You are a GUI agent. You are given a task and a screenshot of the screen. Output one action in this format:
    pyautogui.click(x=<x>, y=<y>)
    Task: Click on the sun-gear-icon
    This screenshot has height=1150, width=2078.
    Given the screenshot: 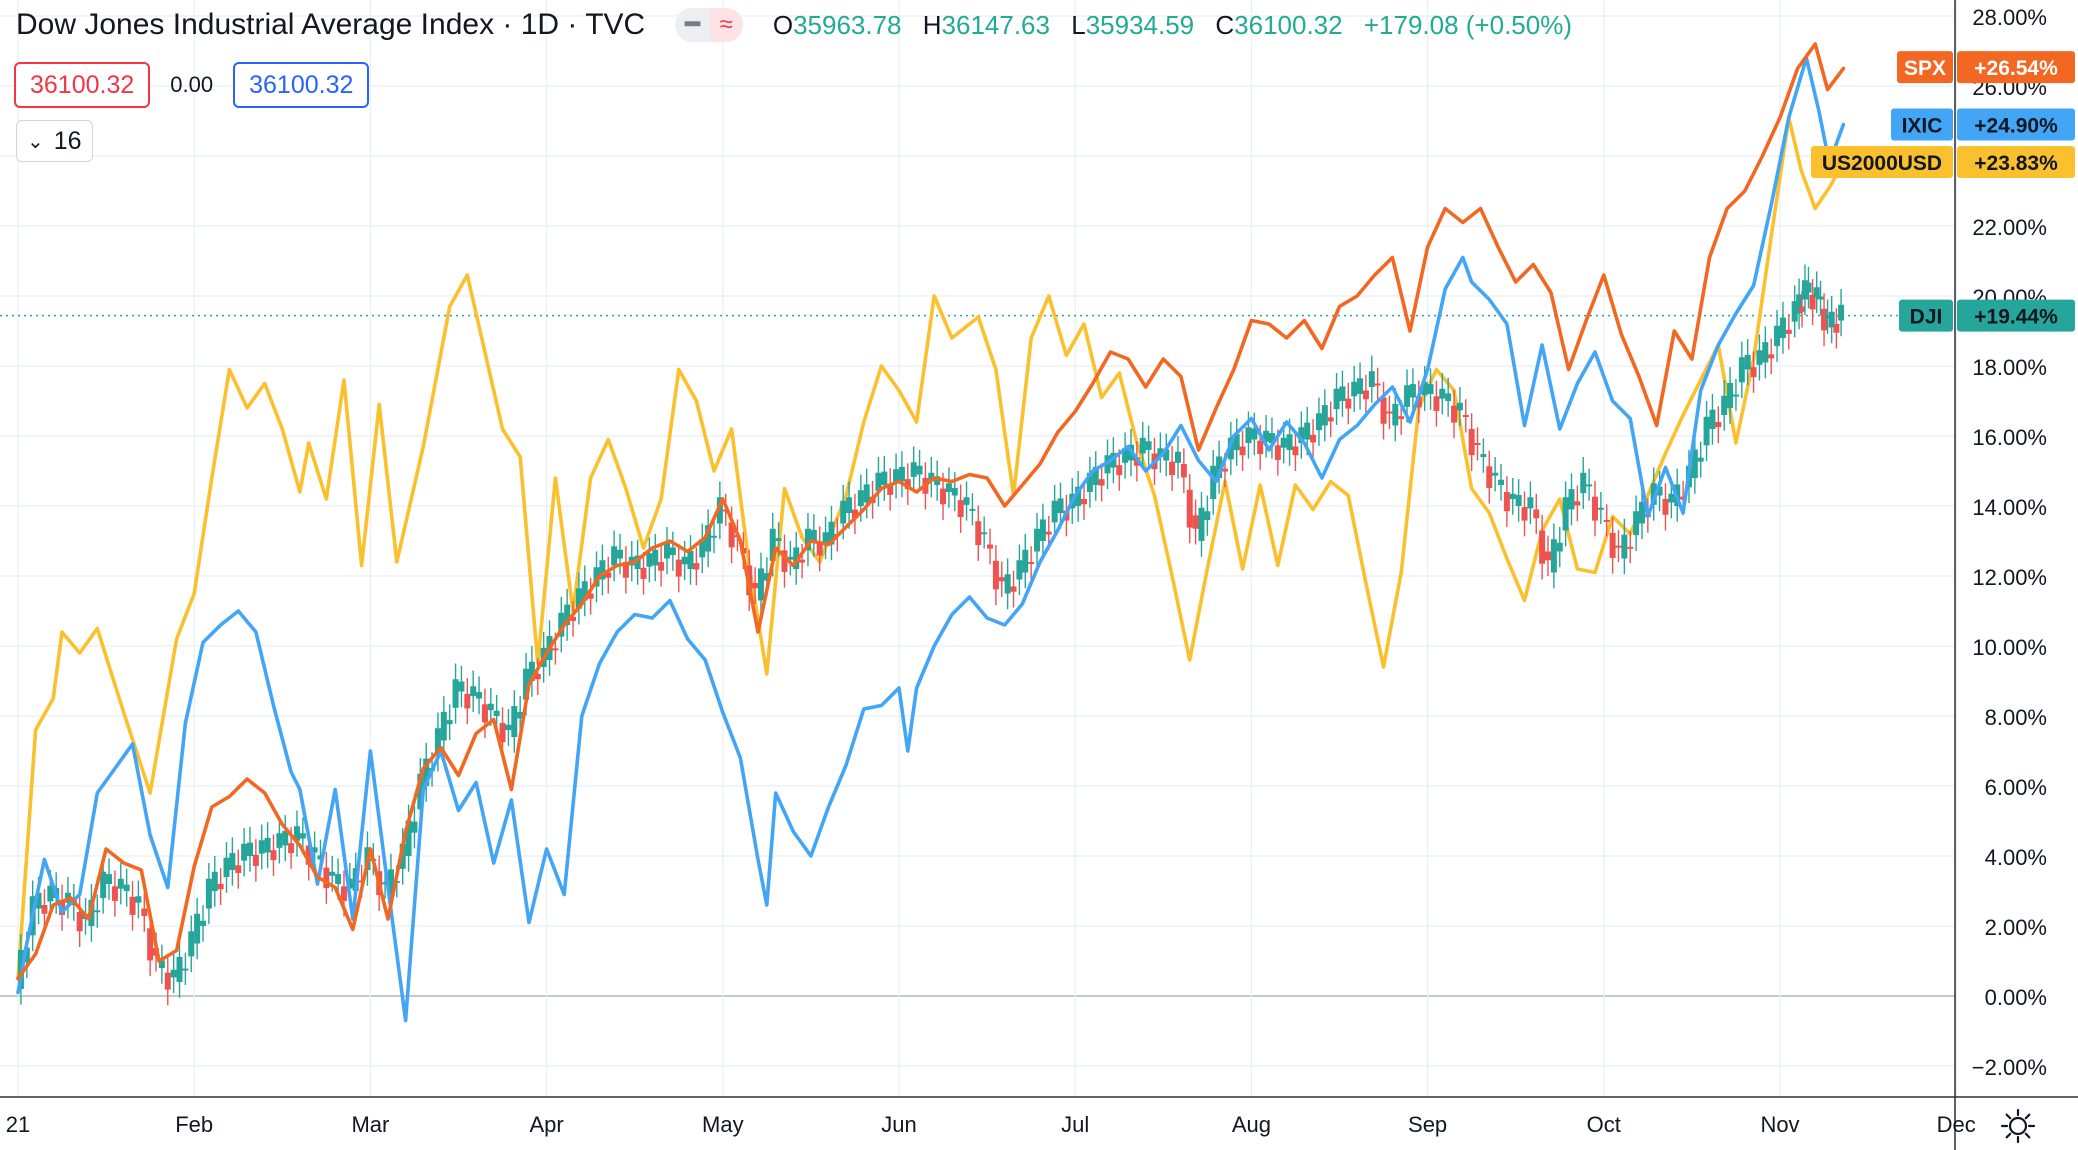 What is the action you would take?
    pyautogui.click(x=2018, y=1126)
    